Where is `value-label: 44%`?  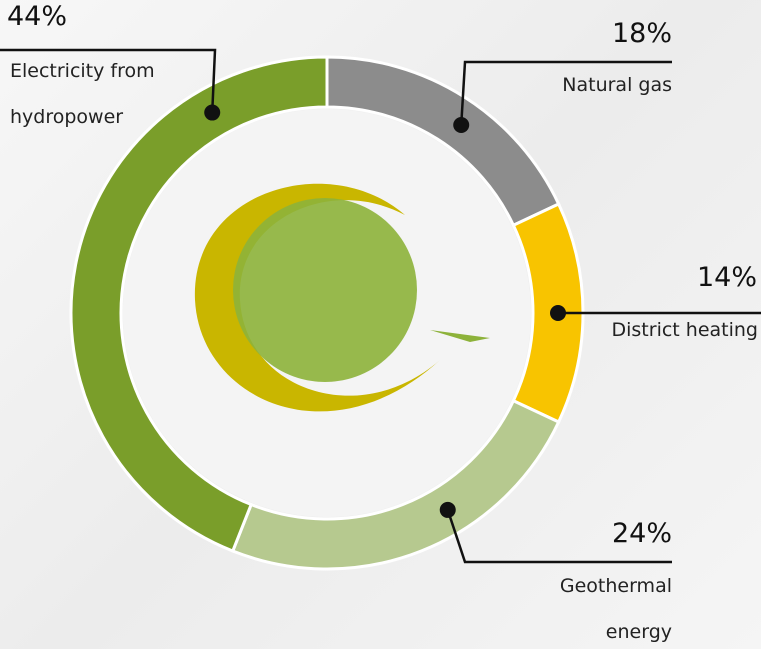
value-label: 44% is located at coordinates (37, 16).